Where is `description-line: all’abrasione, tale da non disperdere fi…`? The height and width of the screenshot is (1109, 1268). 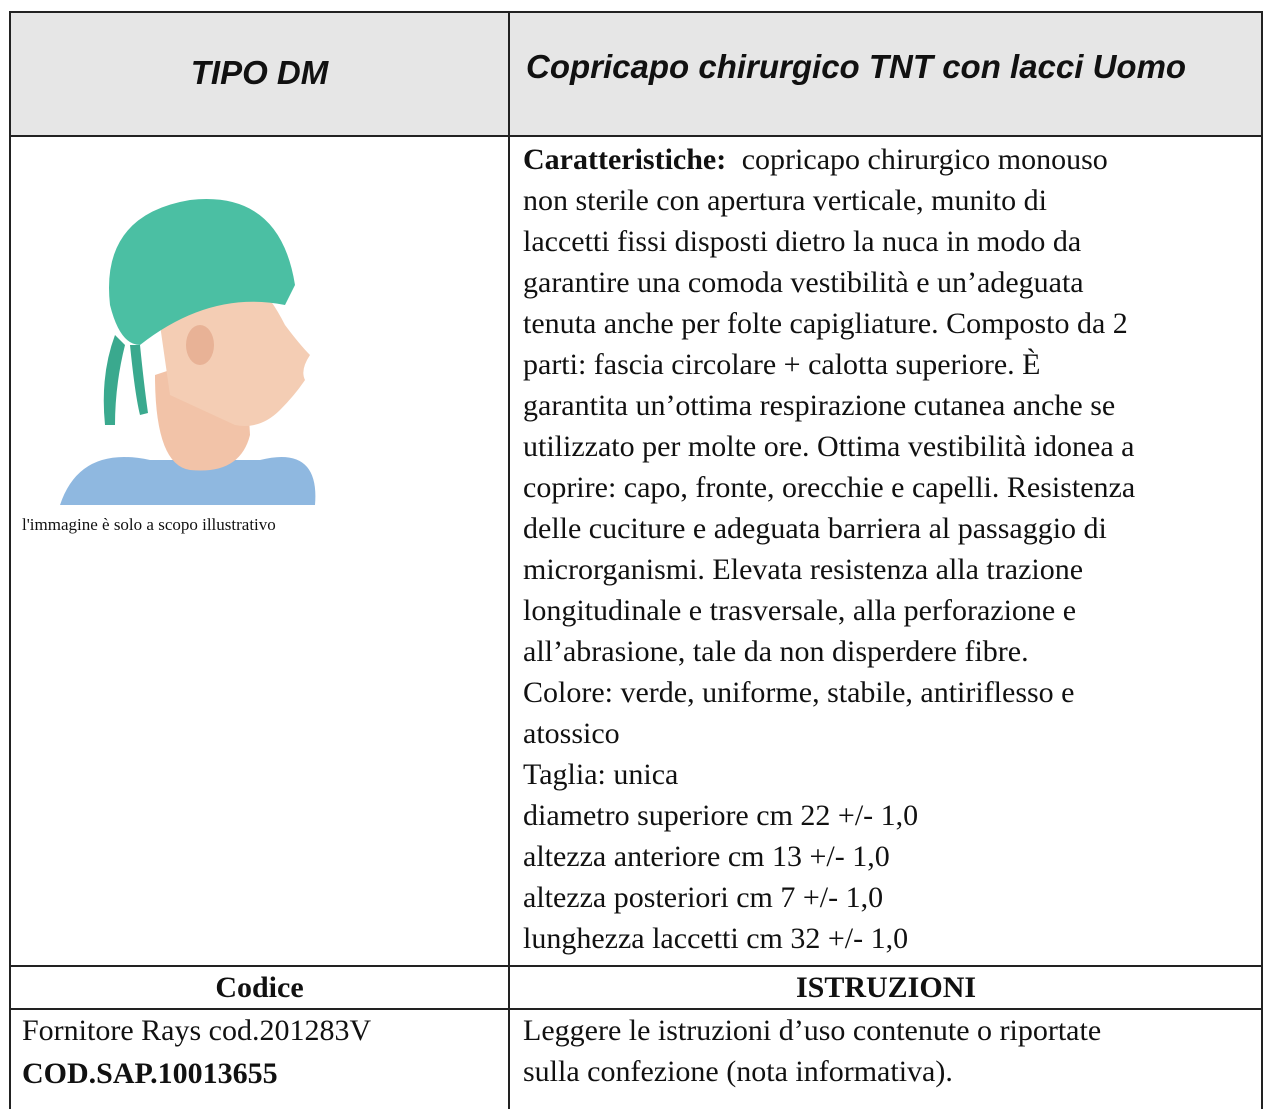 description-line: all’abrasione, tale da non disperdere fi… is located at coordinates (776, 651).